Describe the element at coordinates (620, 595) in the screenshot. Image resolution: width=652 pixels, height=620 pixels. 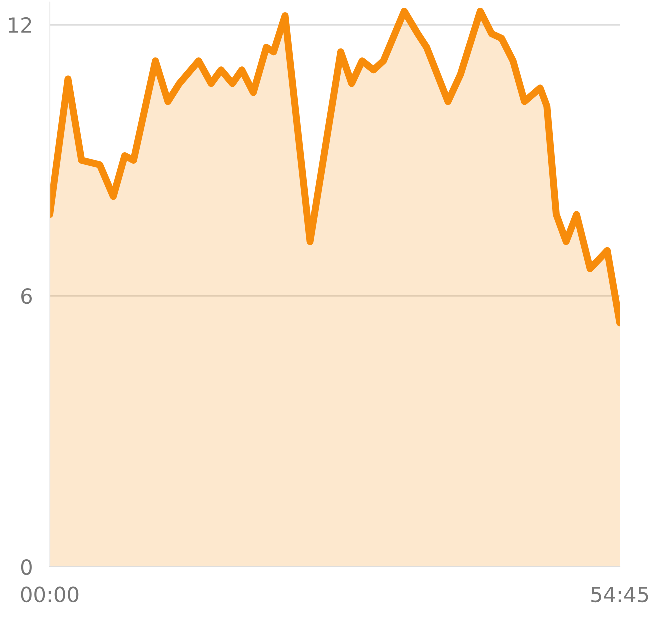
I see `x-tick-label: 54:45` at that location.